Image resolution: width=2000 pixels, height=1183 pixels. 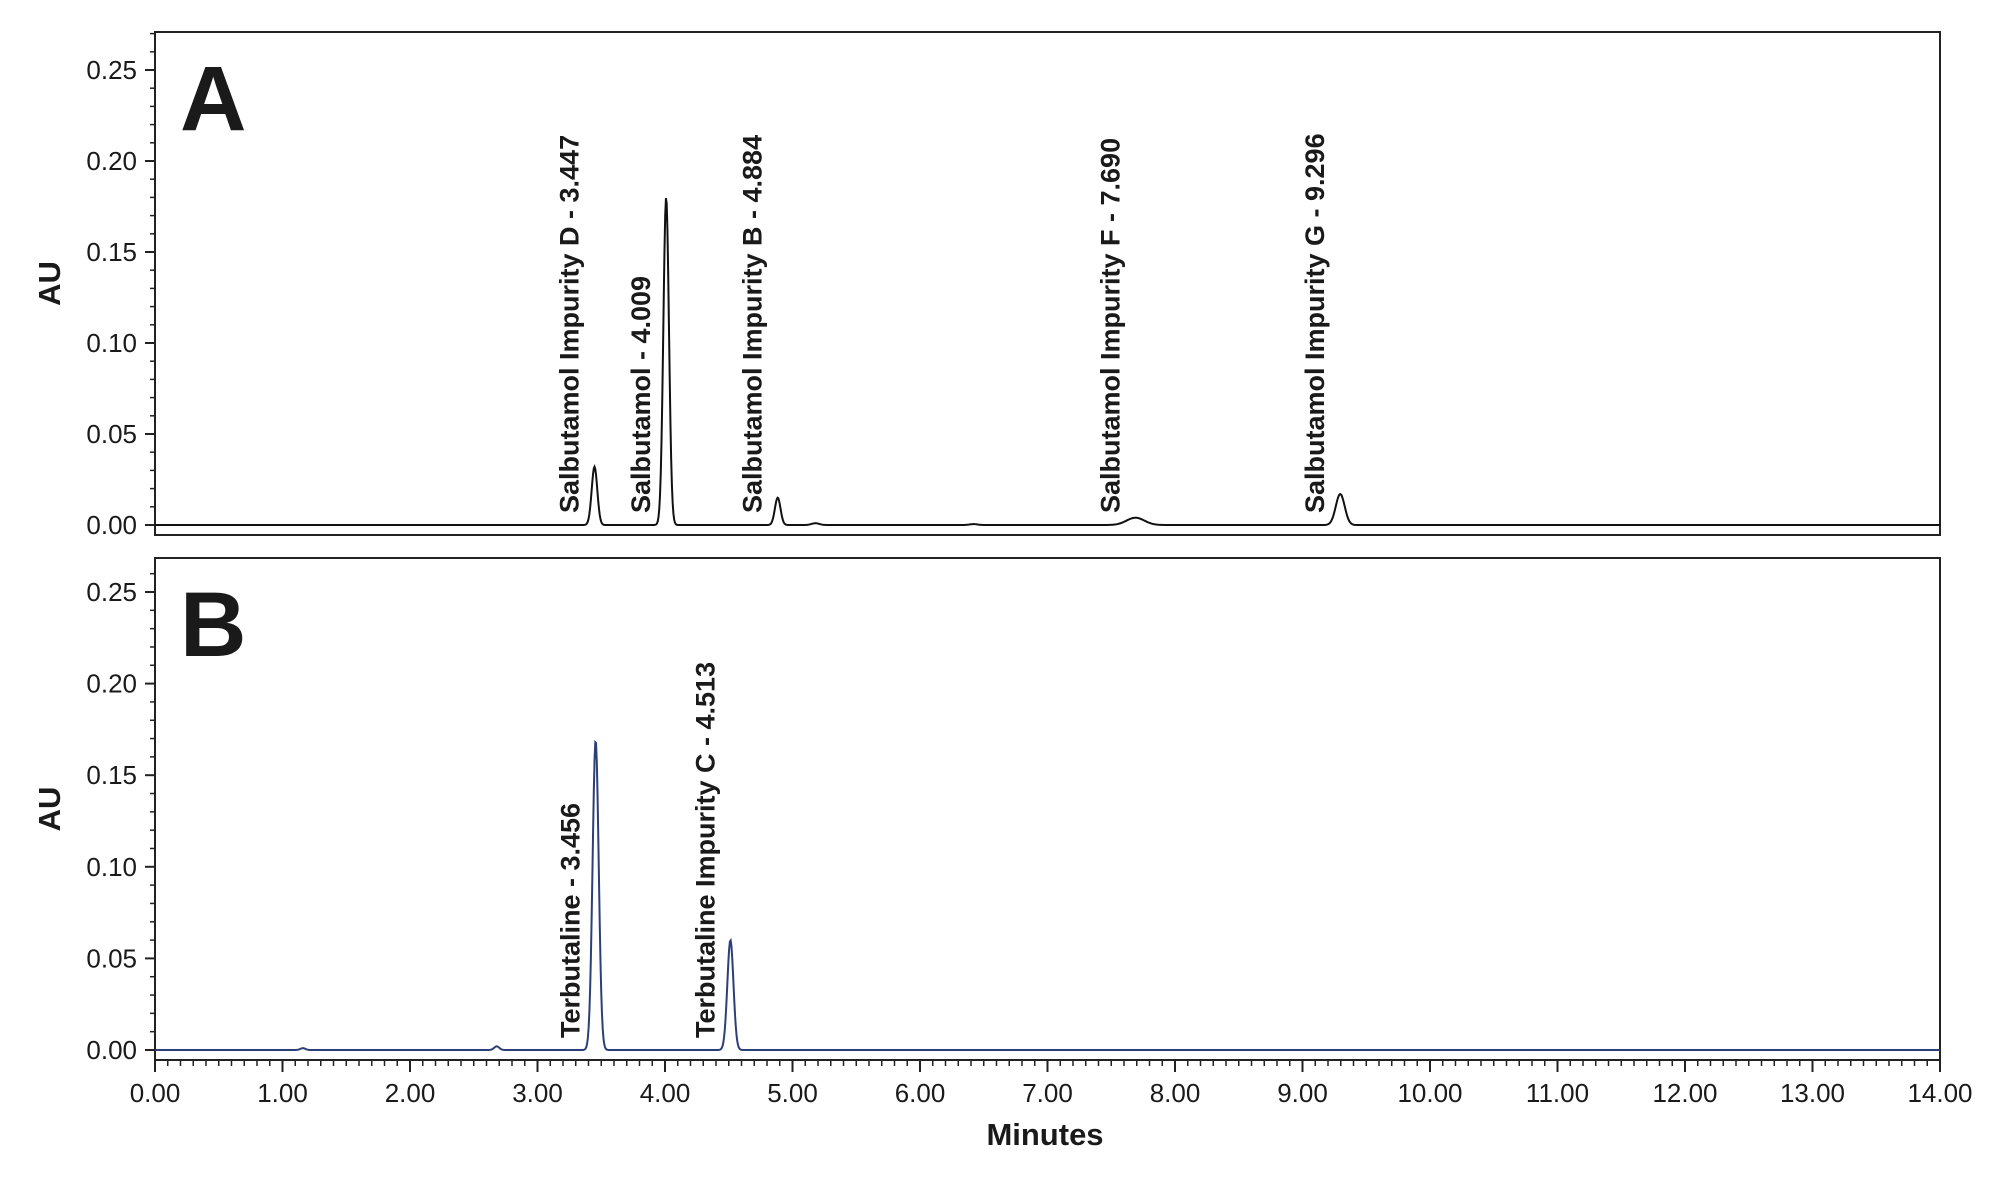 I want to click on x-tick-label: 8.00, so click(x=1175, y=1093).